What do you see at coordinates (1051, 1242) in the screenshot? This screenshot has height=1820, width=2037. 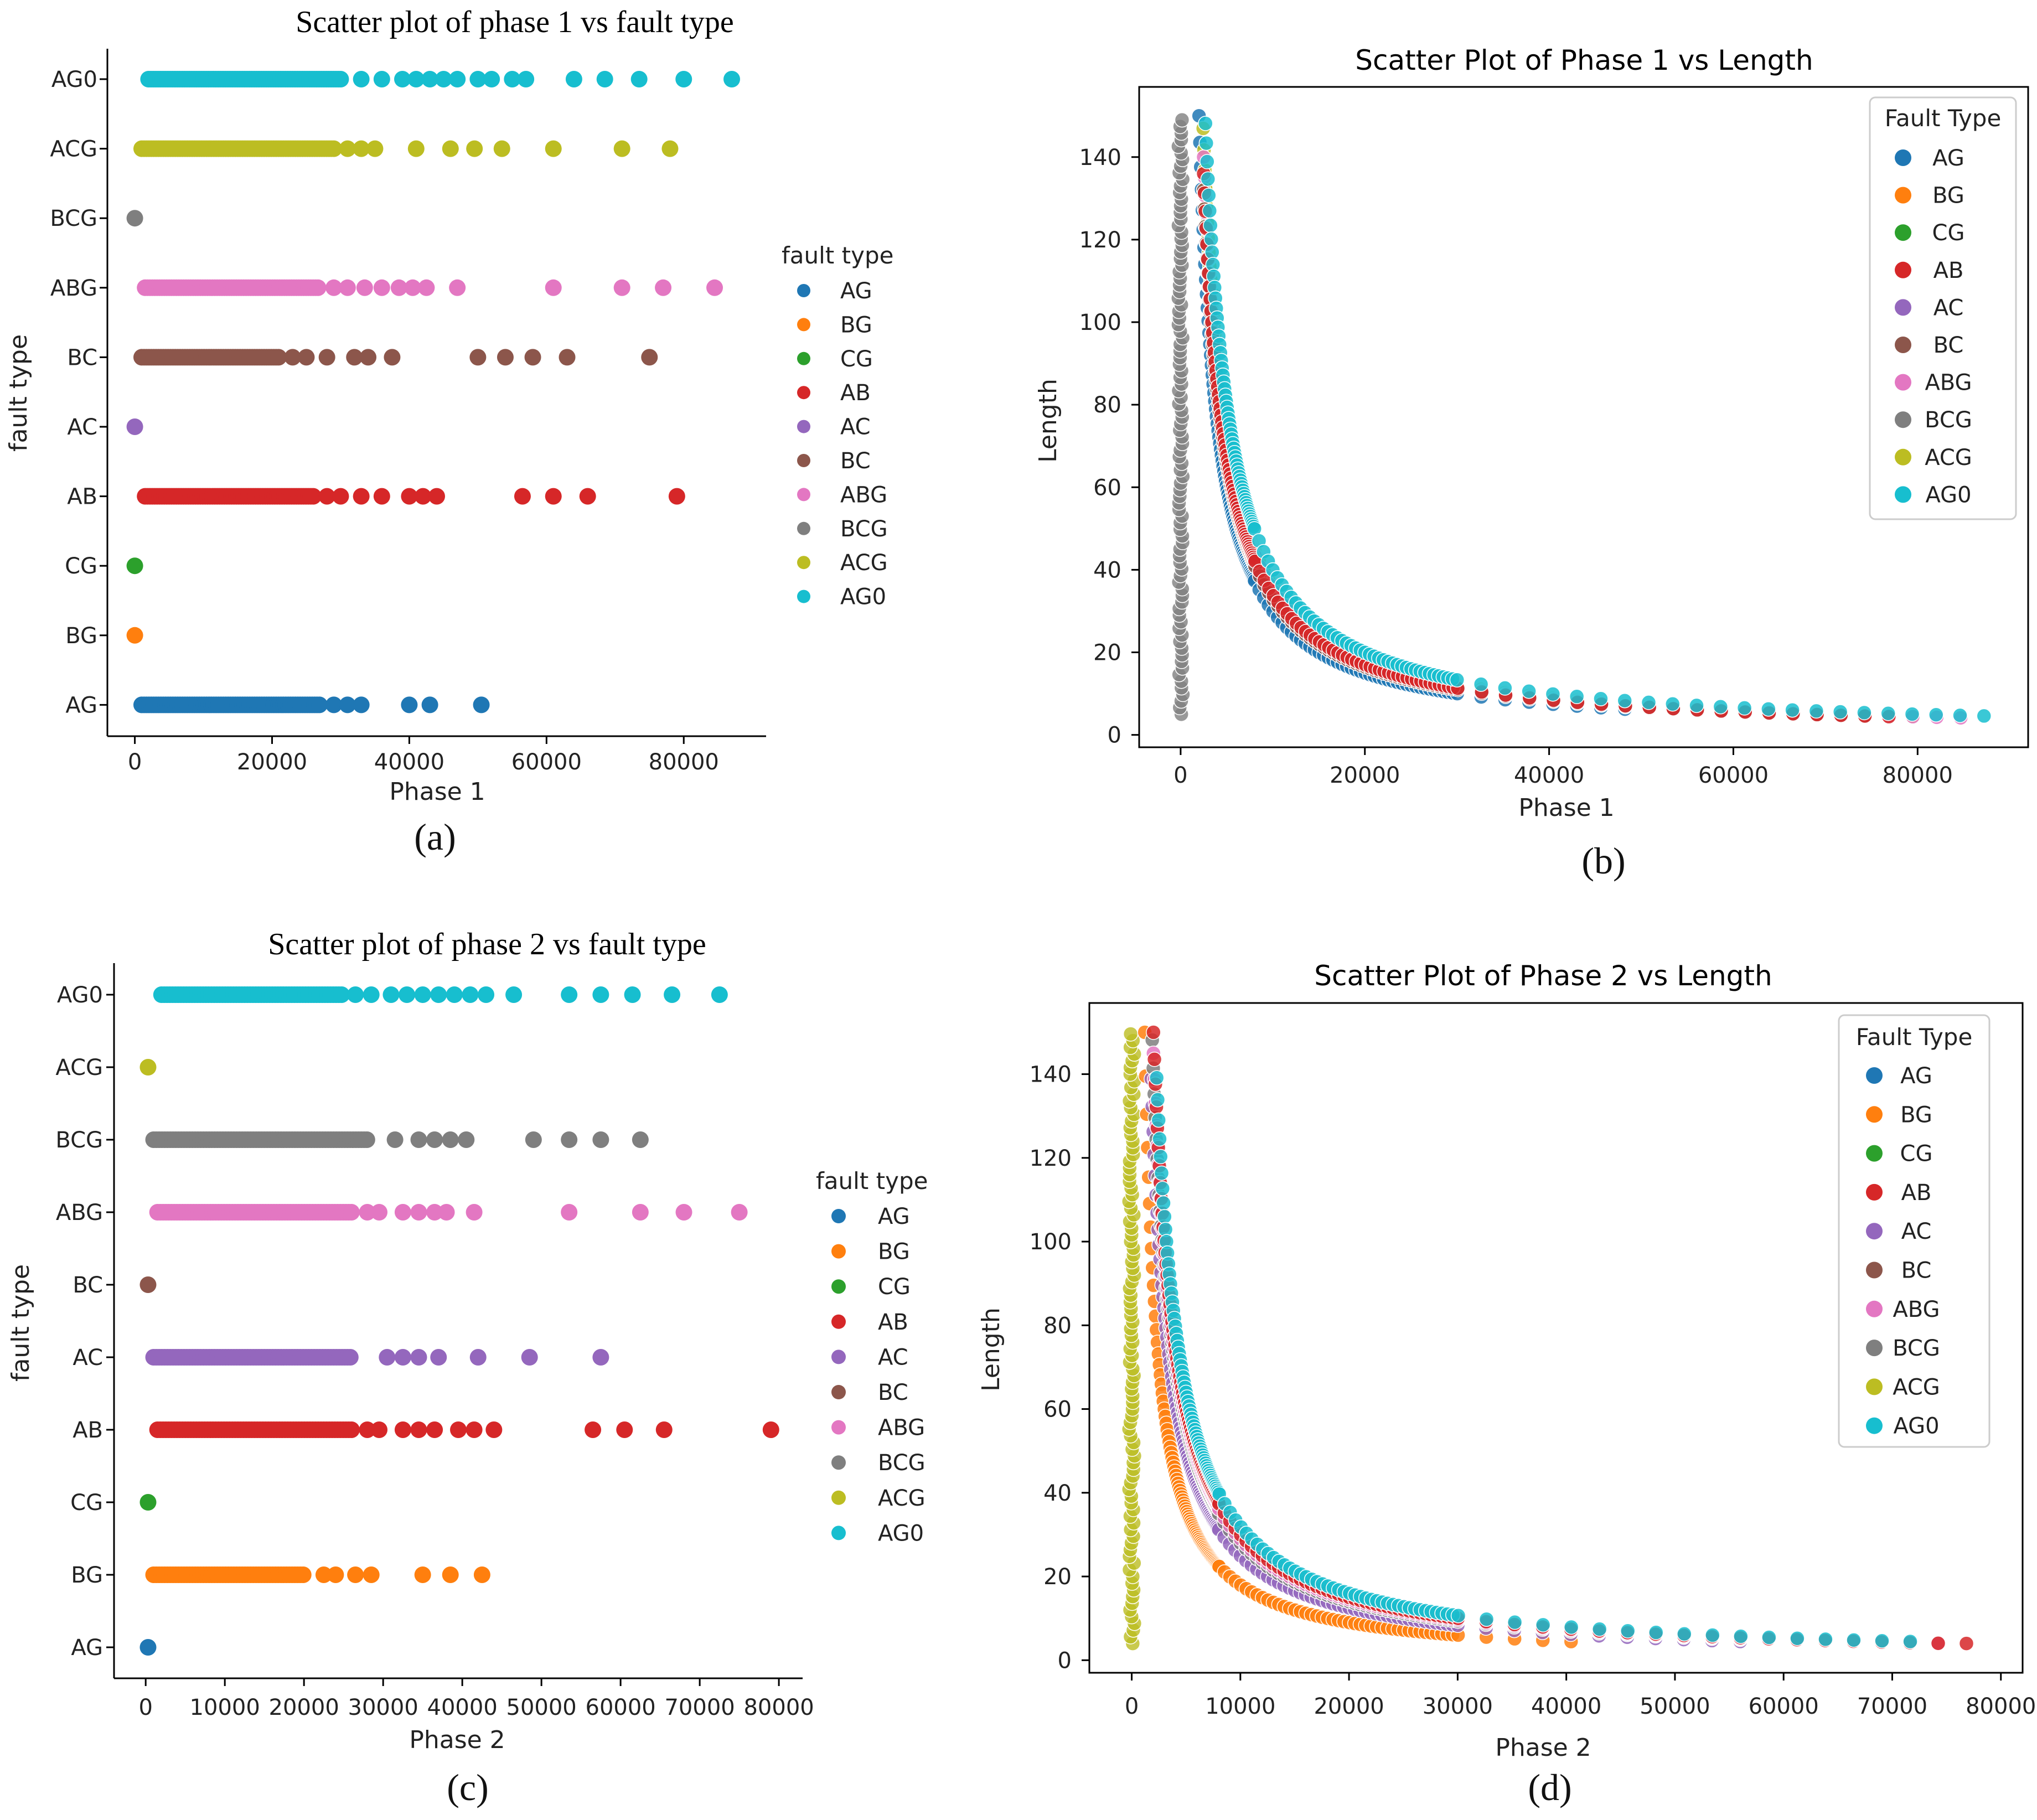 I see `y-tick-label: 100` at bounding box center [1051, 1242].